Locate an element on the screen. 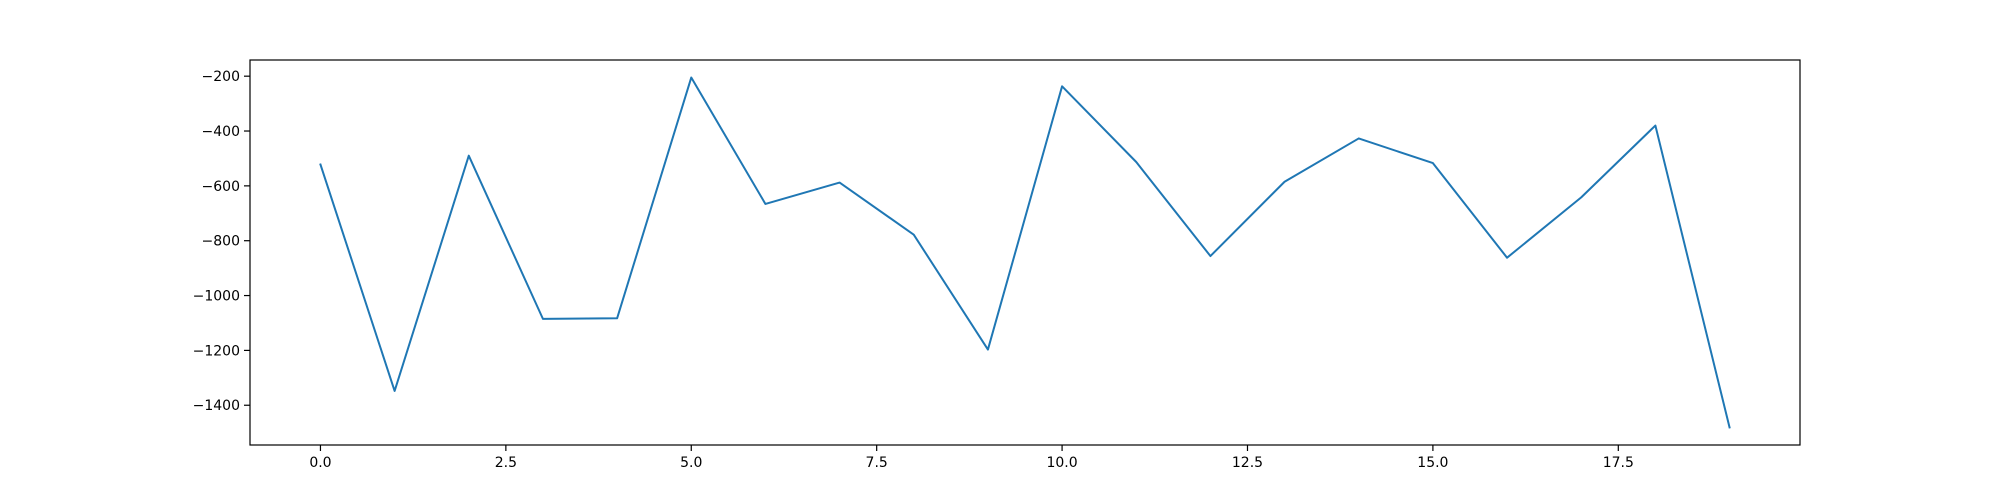 This screenshot has width=2000, height=500. y-tick-label: −200 is located at coordinates (221, 77).